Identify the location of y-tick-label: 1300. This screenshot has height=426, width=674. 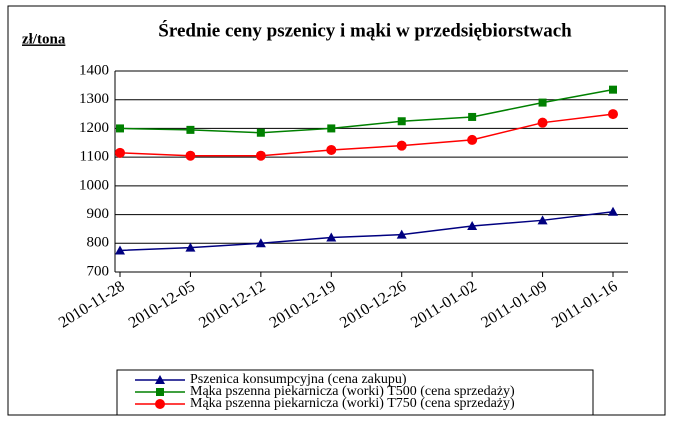
(94, 99).